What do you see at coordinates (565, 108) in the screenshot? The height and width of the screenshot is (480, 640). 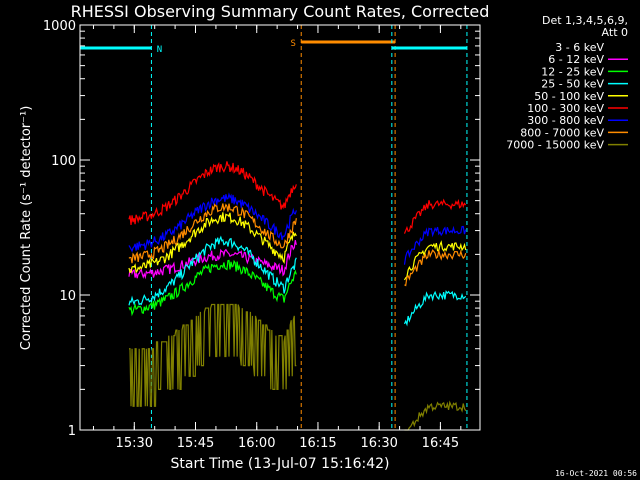 I see `legend-label: 100 - 300 keV` at bounding box center [565, 108].